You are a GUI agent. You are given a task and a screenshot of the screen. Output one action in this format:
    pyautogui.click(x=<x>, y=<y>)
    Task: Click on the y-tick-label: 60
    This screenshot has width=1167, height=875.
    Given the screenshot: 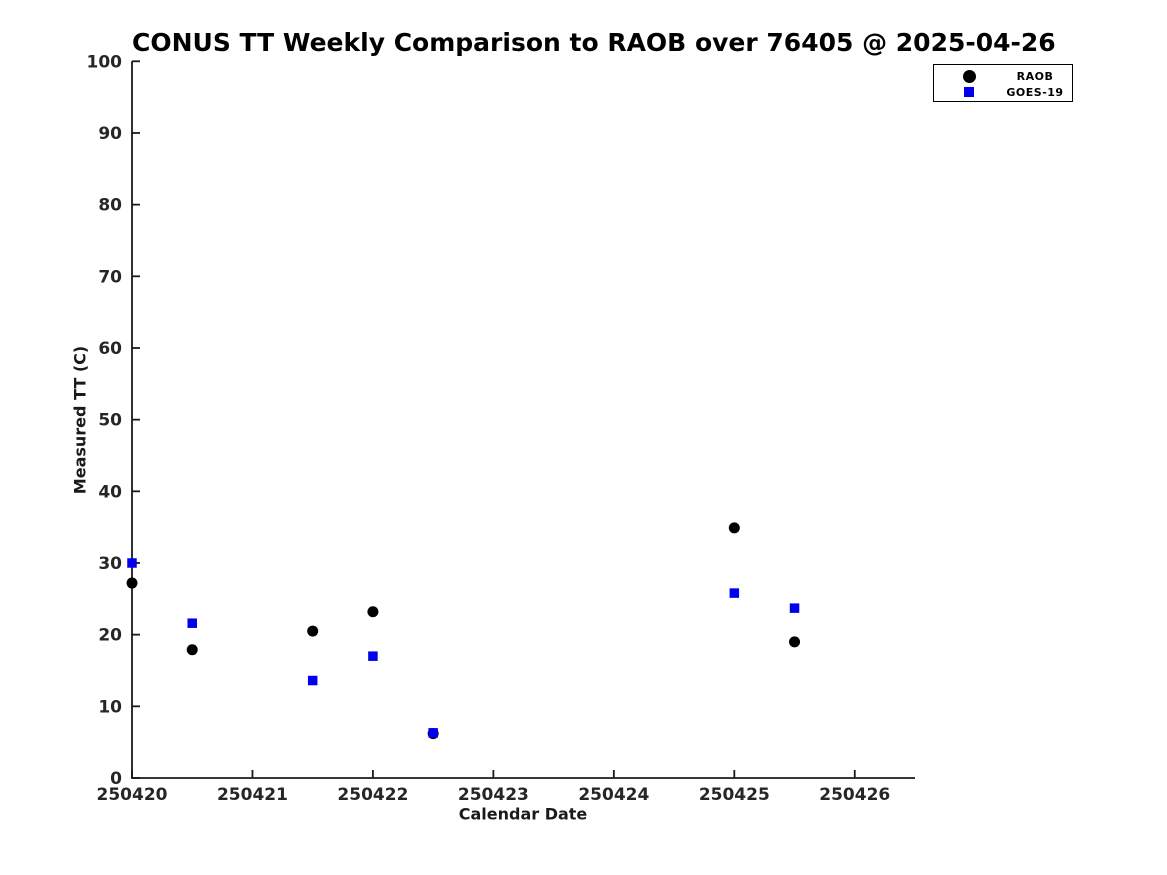 What is the action you would take?
    pyautogui.click(x=110, y=349)
    